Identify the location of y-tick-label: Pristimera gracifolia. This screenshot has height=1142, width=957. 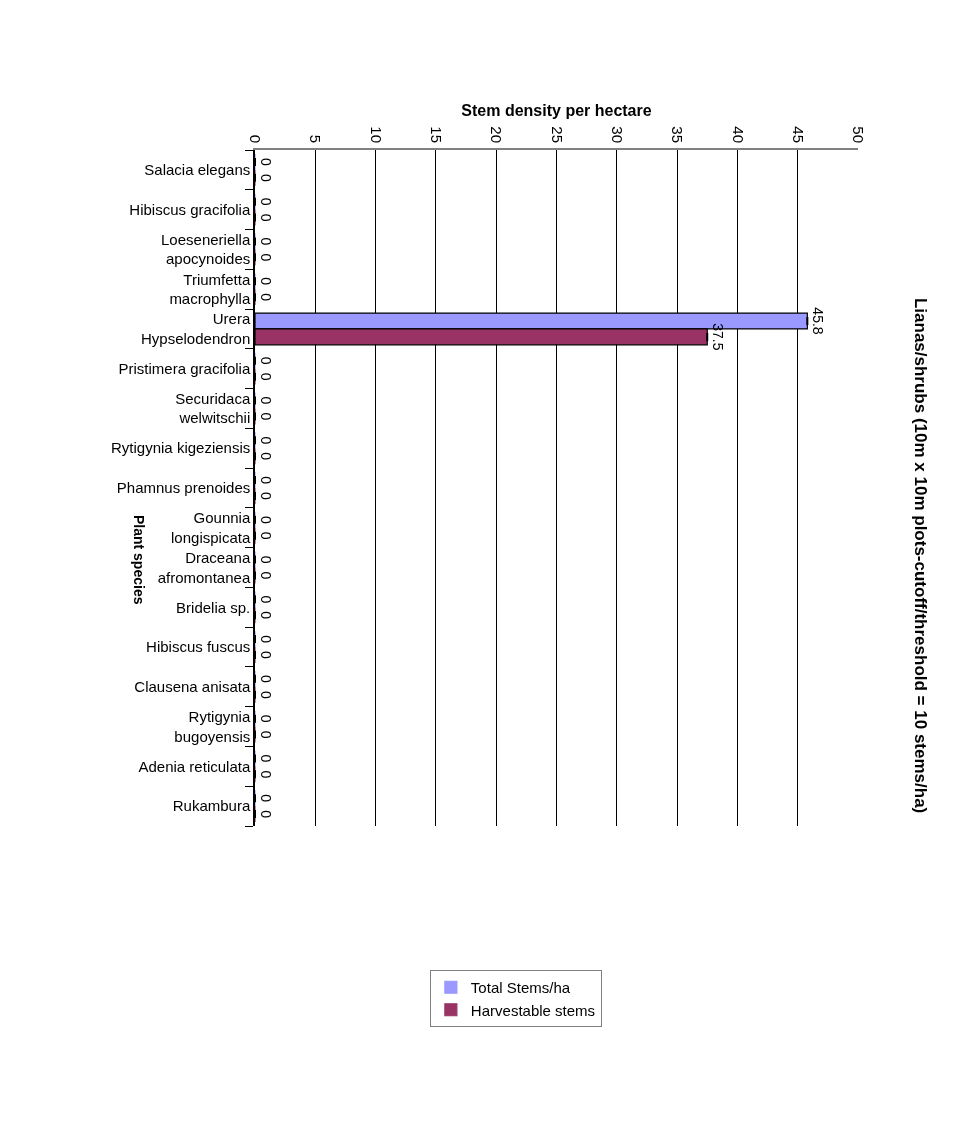
(184, 368).